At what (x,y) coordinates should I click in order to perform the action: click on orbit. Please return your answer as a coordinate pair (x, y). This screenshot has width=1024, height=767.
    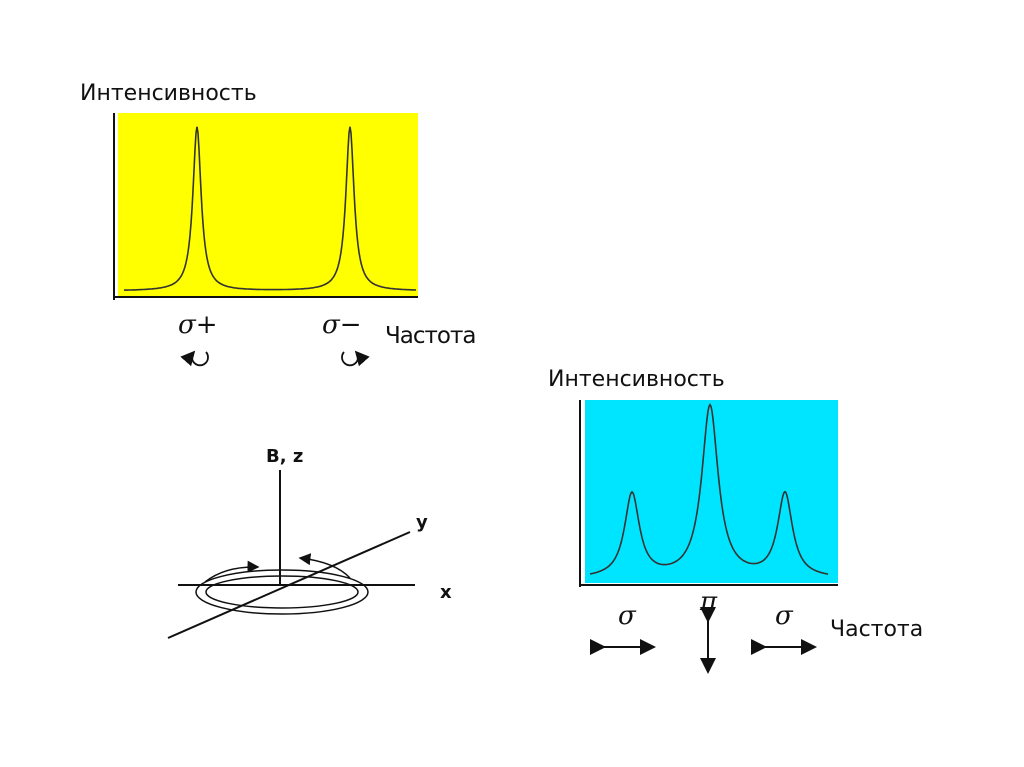
    Looking at the image, I should click on (282, 592).